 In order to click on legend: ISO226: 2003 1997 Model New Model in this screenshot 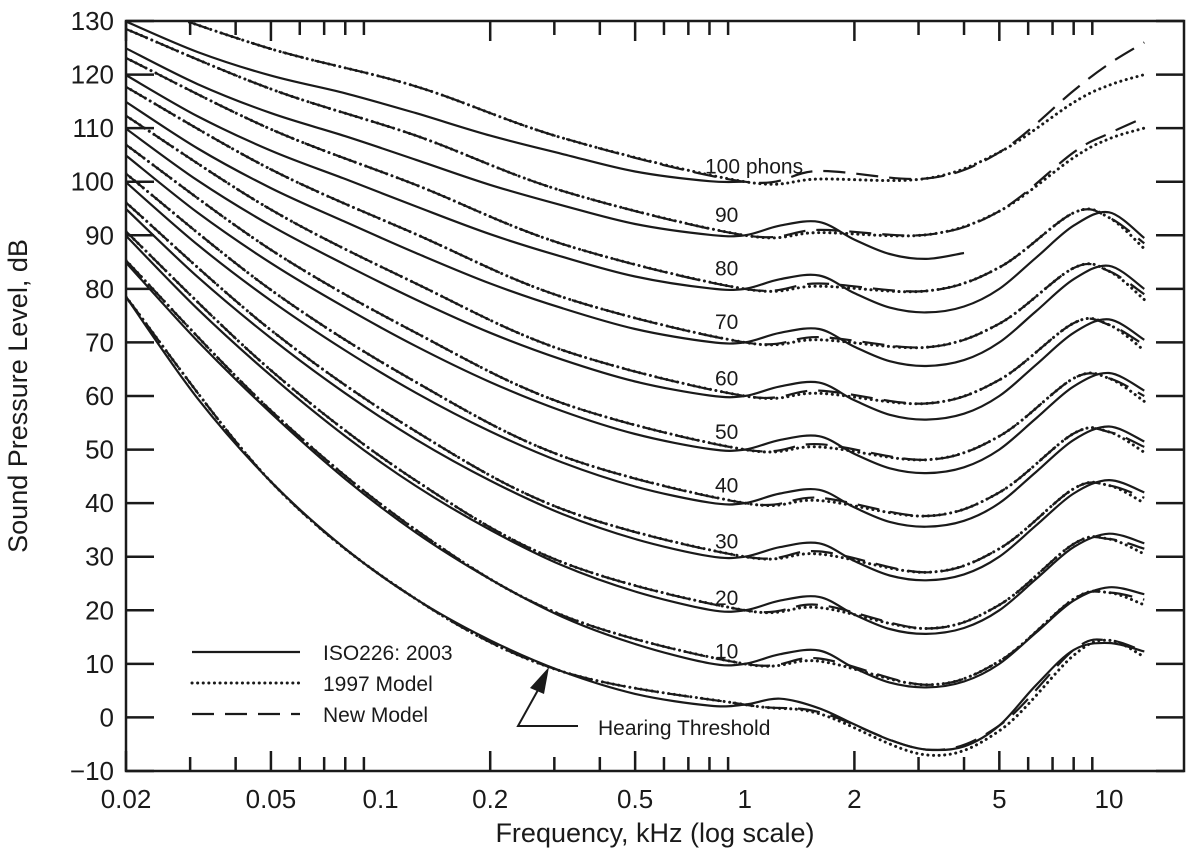, I will do `click(321, 684)`.